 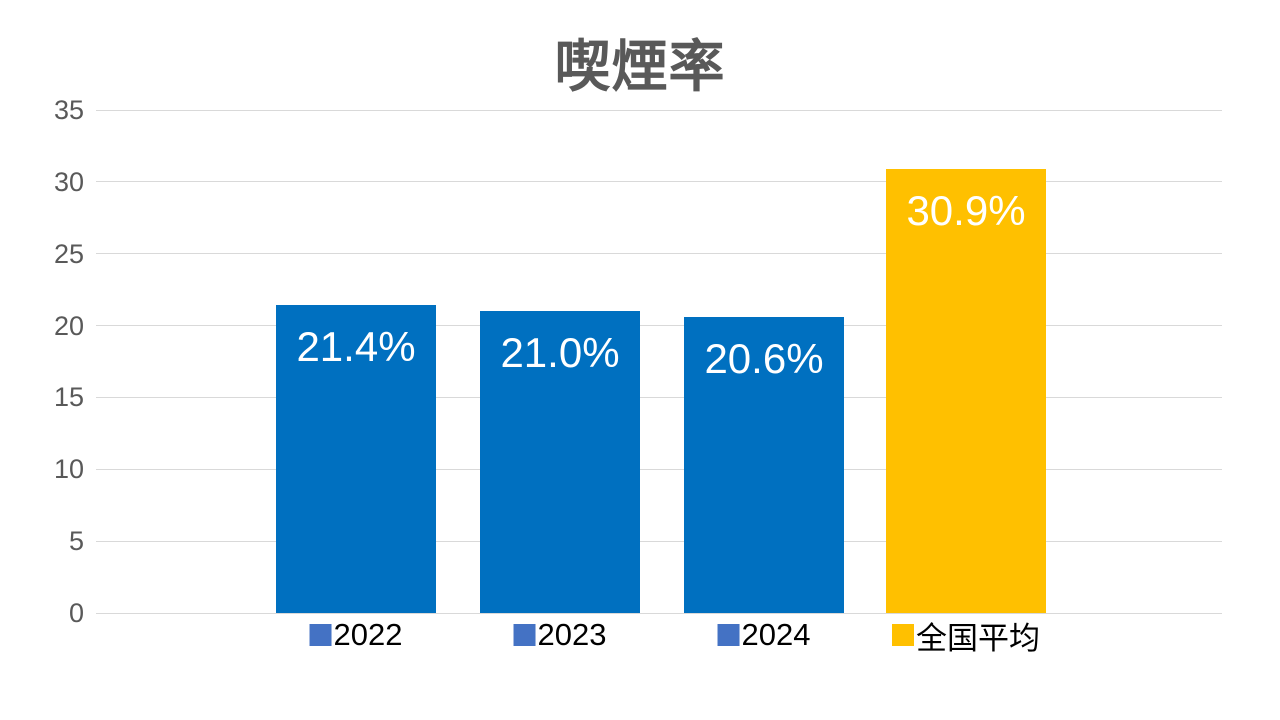 What do you see at coordinates (68, 110) in the screenshot?
I see `y-axis-tick-label-35: 35` at bounding box center [68, 110].